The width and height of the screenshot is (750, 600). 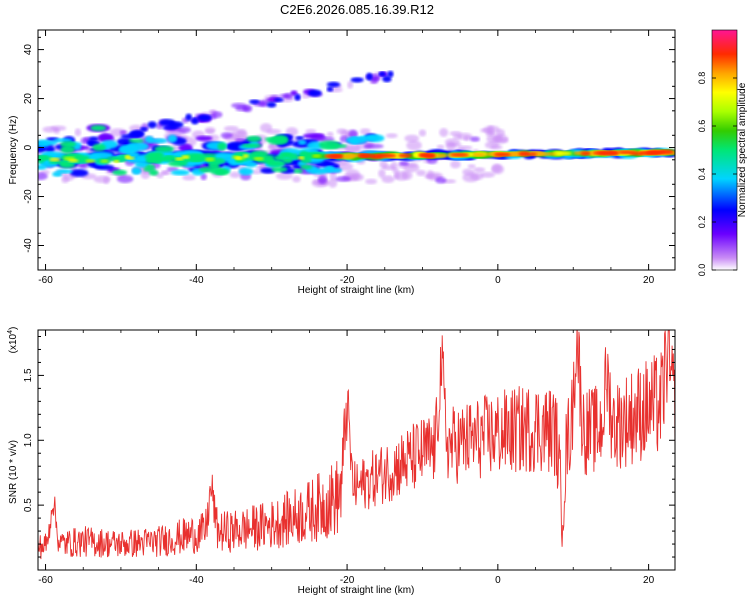 I want to click on y-tick-label: 0.5, so click(x=28, y=505).